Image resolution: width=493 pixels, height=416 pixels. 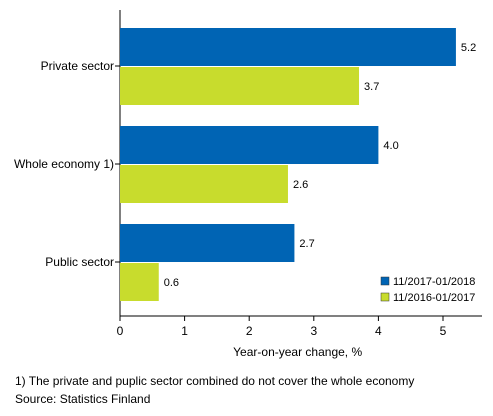 What do you see at coordinates (306, 244) in the screenshot?
I see `value-label: 2.7` at bounding box center [306, 244].